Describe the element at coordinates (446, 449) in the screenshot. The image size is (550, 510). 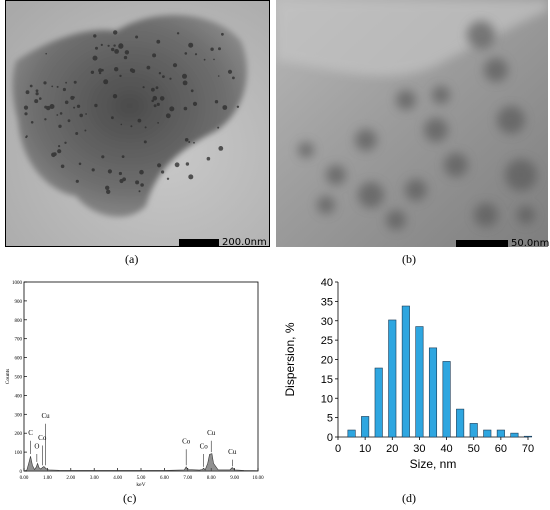
I see `x-tick-label: 40` at that location.